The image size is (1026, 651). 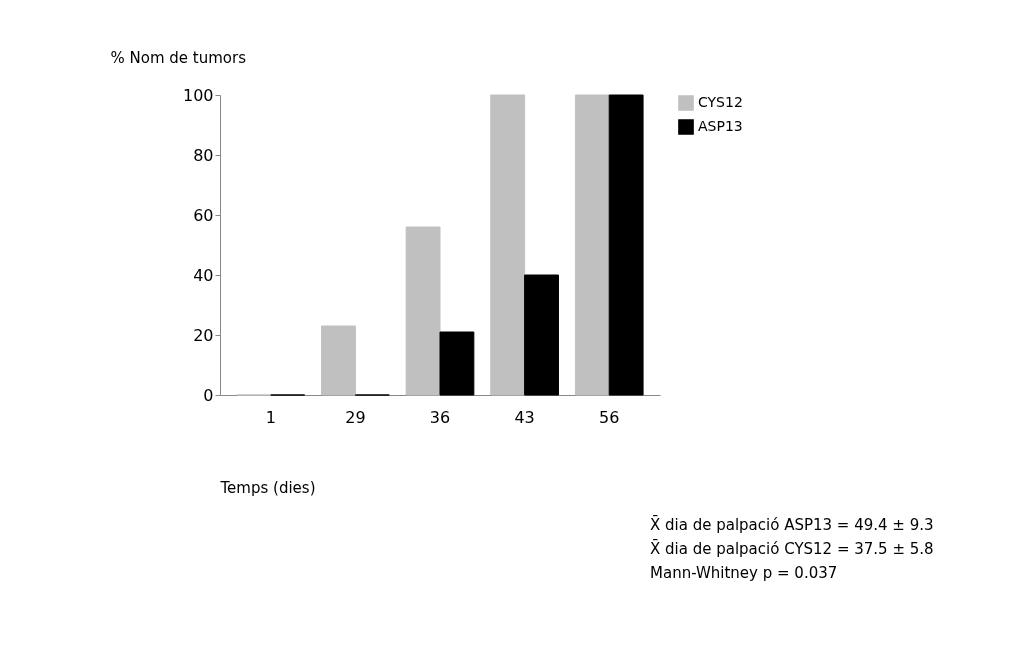 I want to click on text: Mann-Whitney p = 0.037, so click(x=744, y=573).